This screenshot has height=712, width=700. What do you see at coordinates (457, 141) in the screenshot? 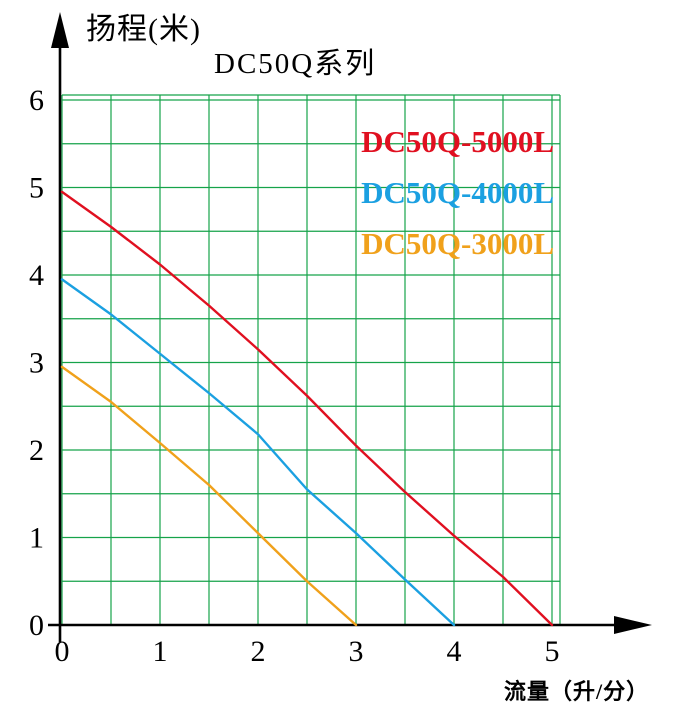
I see `legend-item-dc50q-5000l: DC50Q-5000L` at bounding box center [457, 141].